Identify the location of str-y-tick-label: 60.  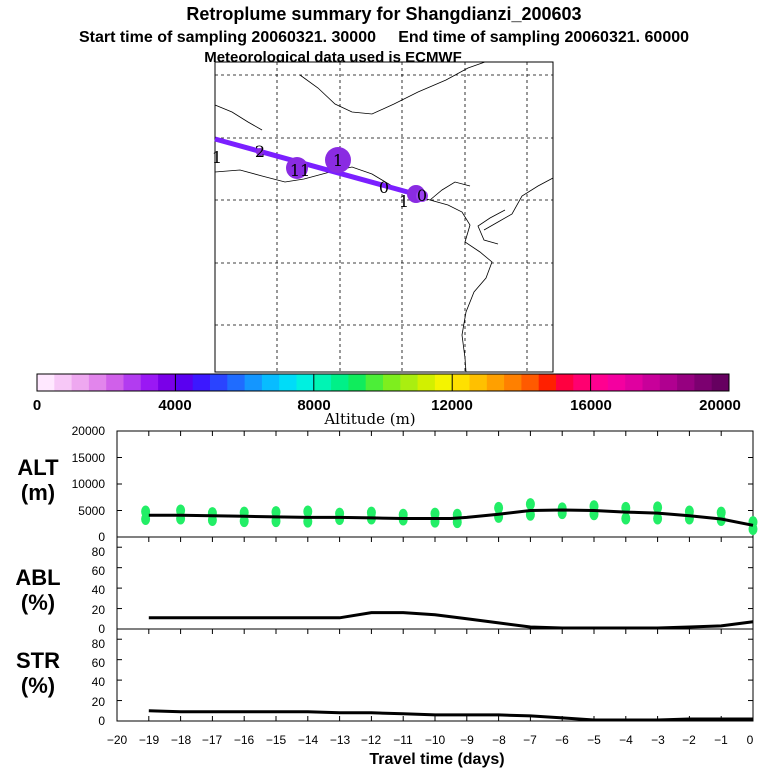
(99, 663).